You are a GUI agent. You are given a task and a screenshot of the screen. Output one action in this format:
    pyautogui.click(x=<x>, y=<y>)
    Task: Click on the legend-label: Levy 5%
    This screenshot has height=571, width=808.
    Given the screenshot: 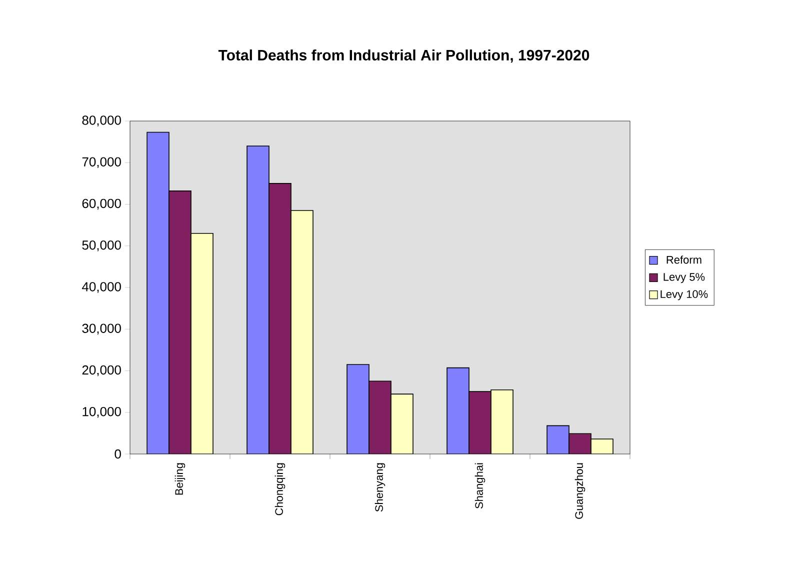 What is the action you would take?
    pyautogui.click(x=684, y=278)
    